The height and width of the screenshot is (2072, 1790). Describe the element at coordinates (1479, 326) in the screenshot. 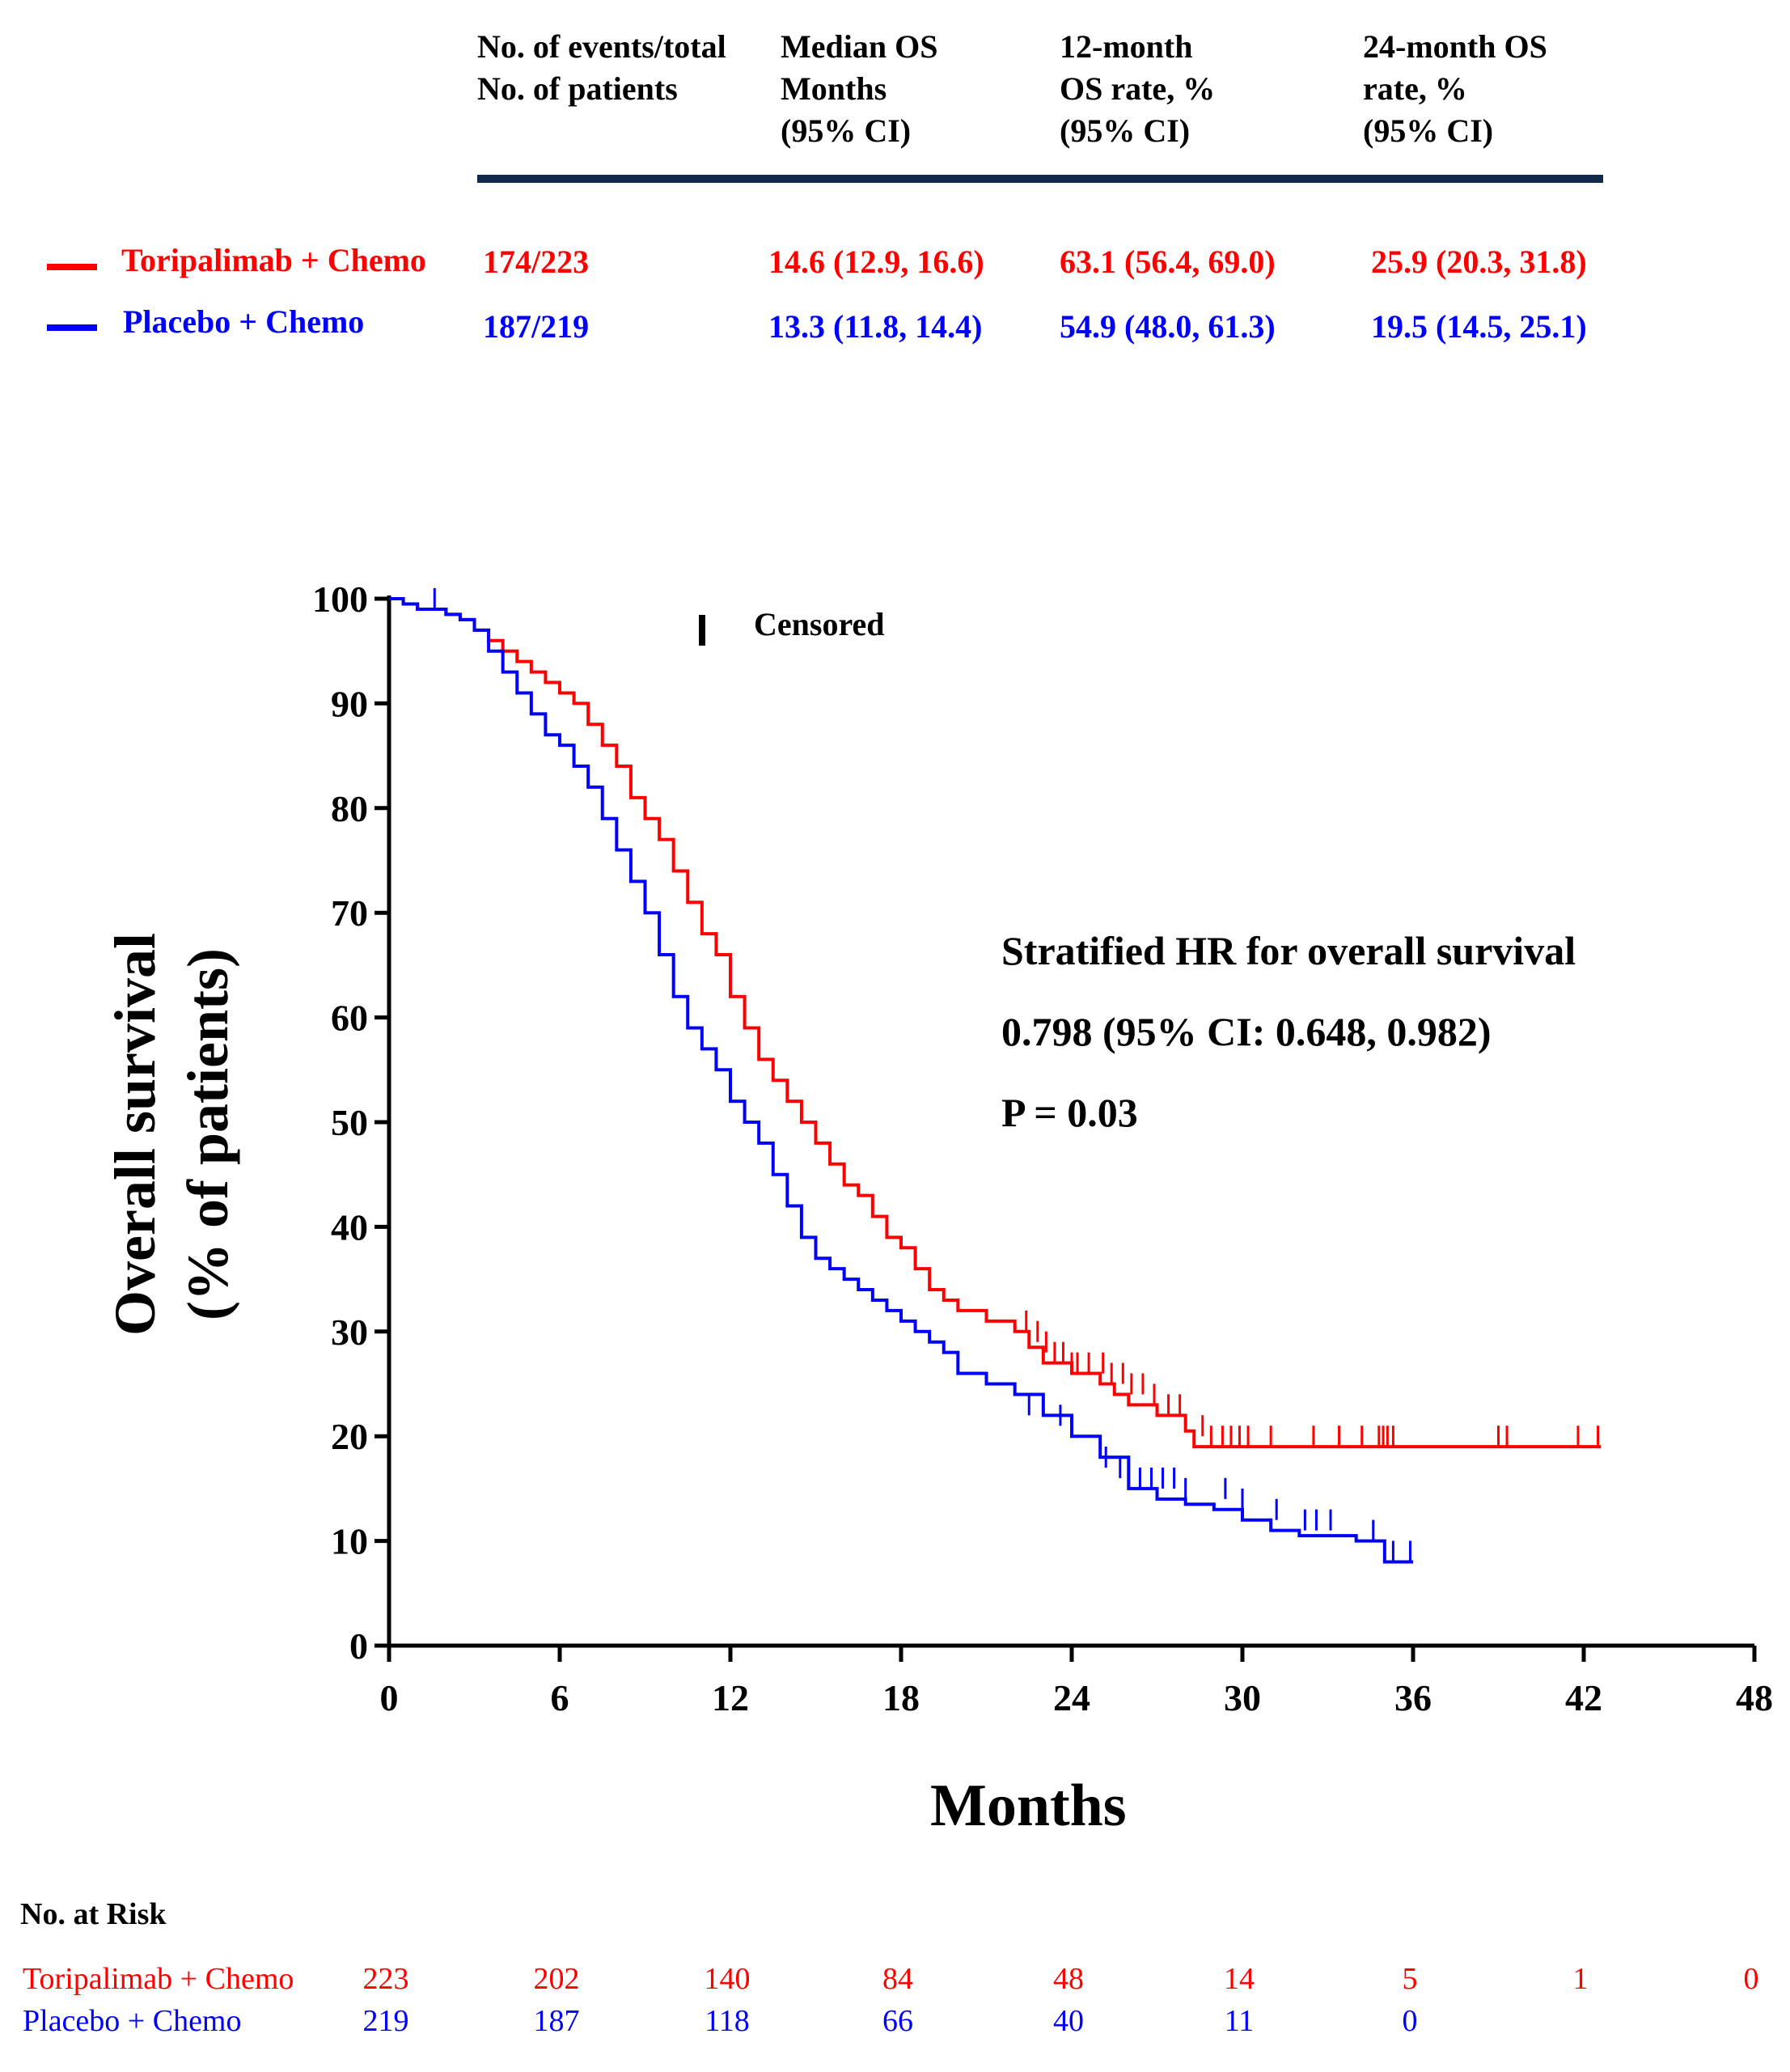

I see `row-rate24-placebo: 19.5 (14.5, 25.1)` at that location.